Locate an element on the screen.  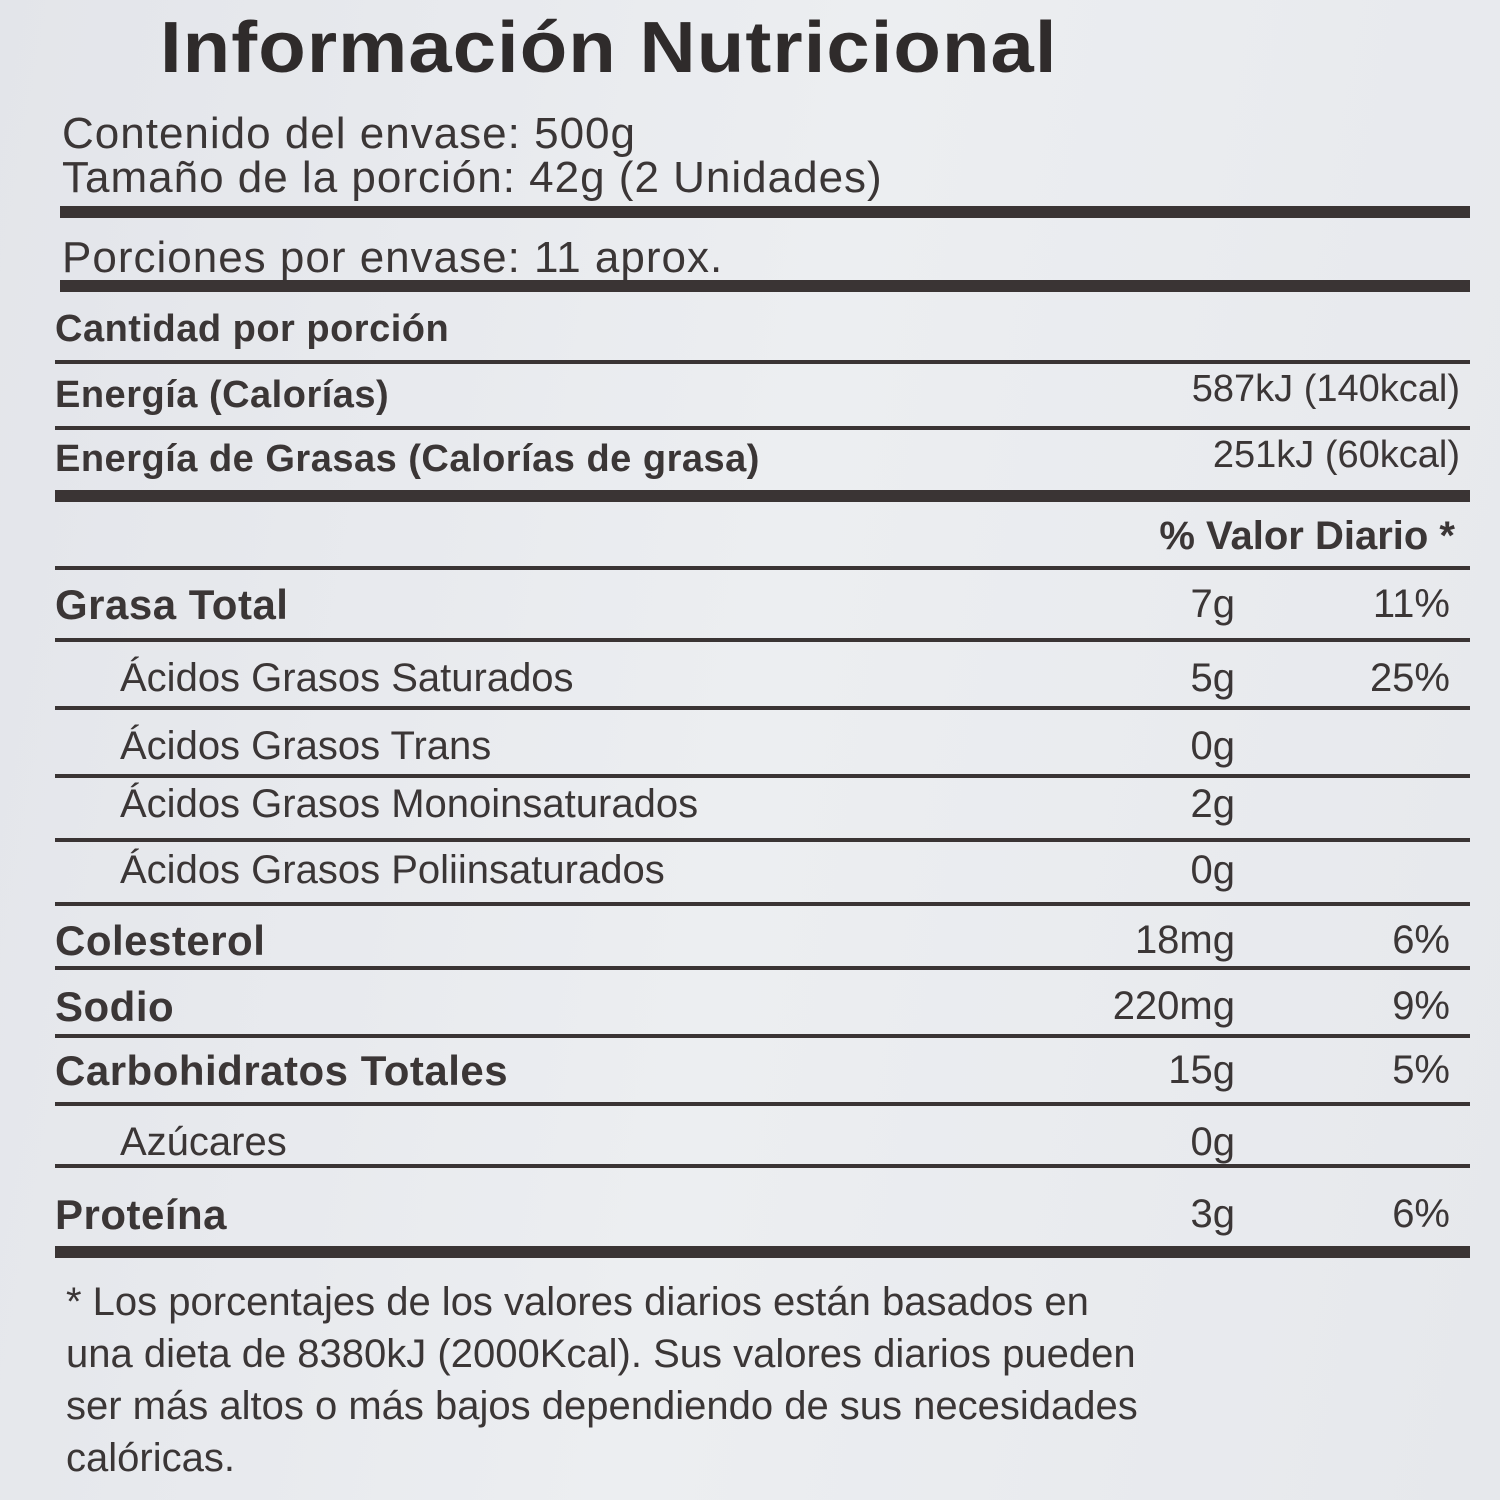
nutrient-label: Sodio is located at coordinates (115, 1006).